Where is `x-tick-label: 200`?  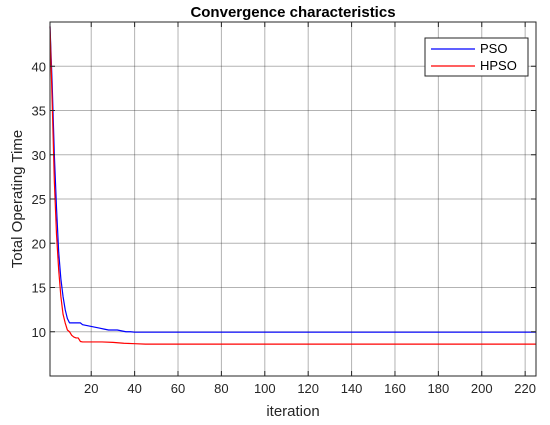 x-tick-label: 200 is located at coordinates (482, 388).